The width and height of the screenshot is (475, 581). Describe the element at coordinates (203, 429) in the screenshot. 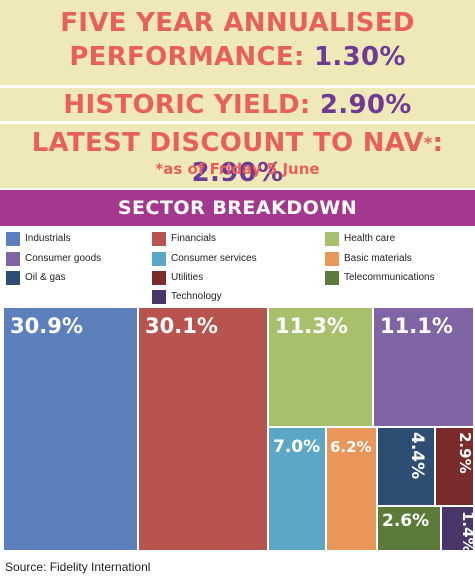

I see `treemap-cell-financials` at that location.